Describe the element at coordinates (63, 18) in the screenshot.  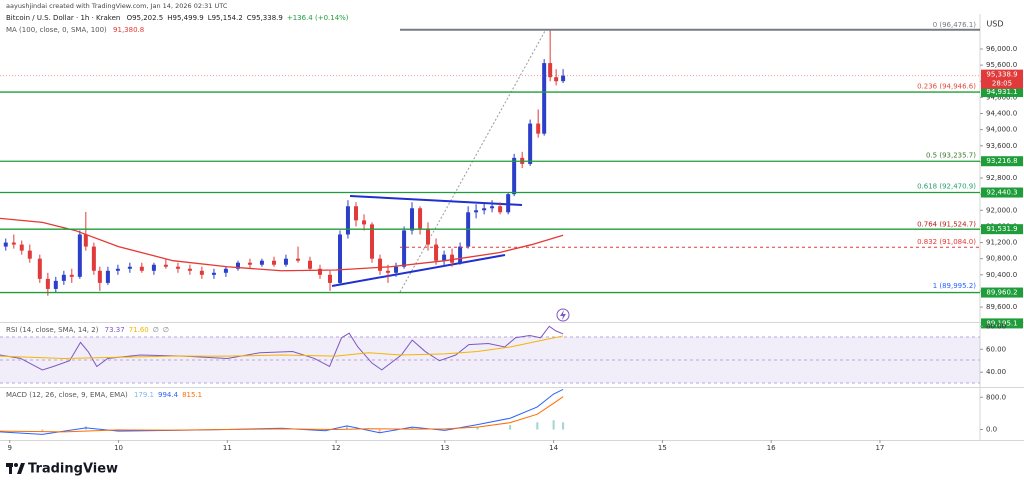
I see `symbol: Bitcoin / U.S. Dollar · 1h · Kraken` at that location.